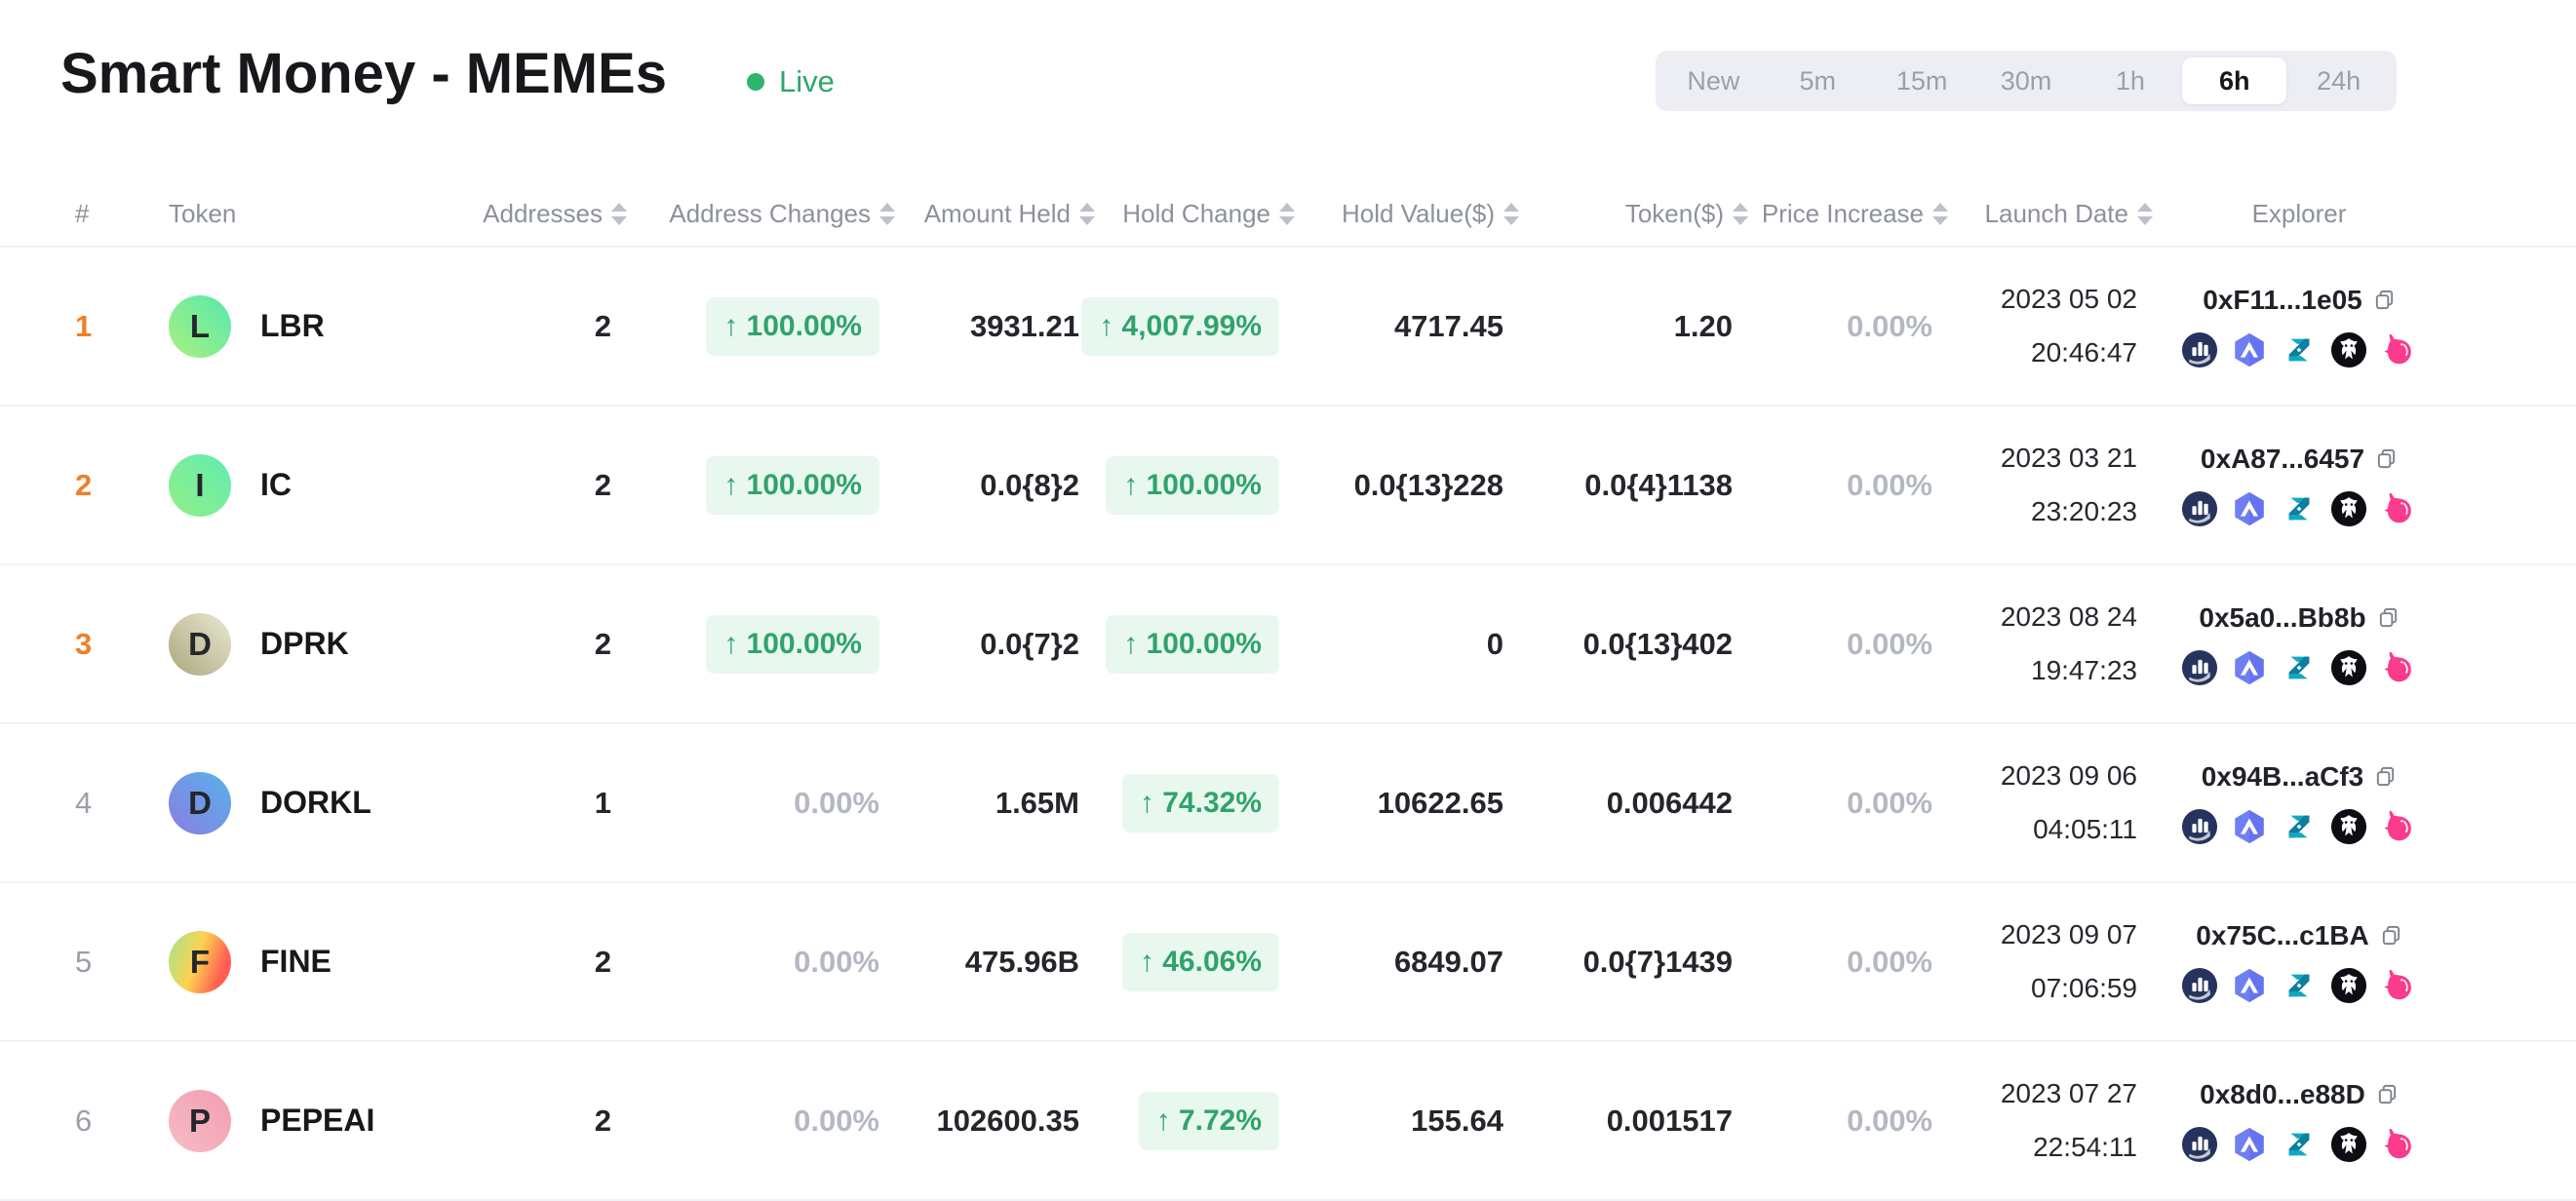 This screenshot has width=2576, height=1201. Describe the element at coordinates (2050, 326) in the screenshot. I see `launch-date-cell: 2023 05 02 20:46:47` at that location.